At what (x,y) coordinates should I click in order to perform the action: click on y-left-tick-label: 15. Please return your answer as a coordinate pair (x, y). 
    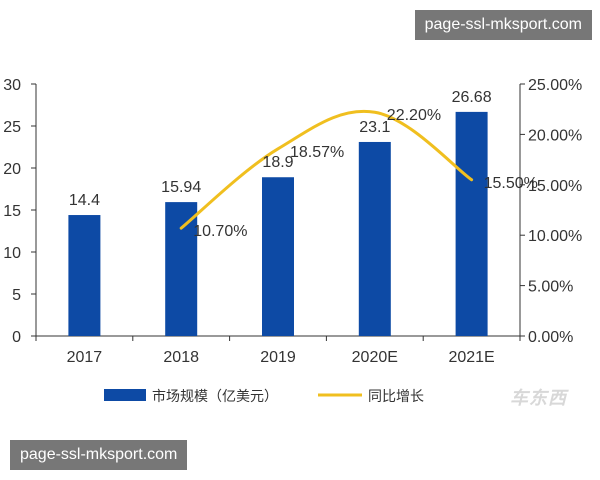
    Looking at the image, I should click on (12, 211).